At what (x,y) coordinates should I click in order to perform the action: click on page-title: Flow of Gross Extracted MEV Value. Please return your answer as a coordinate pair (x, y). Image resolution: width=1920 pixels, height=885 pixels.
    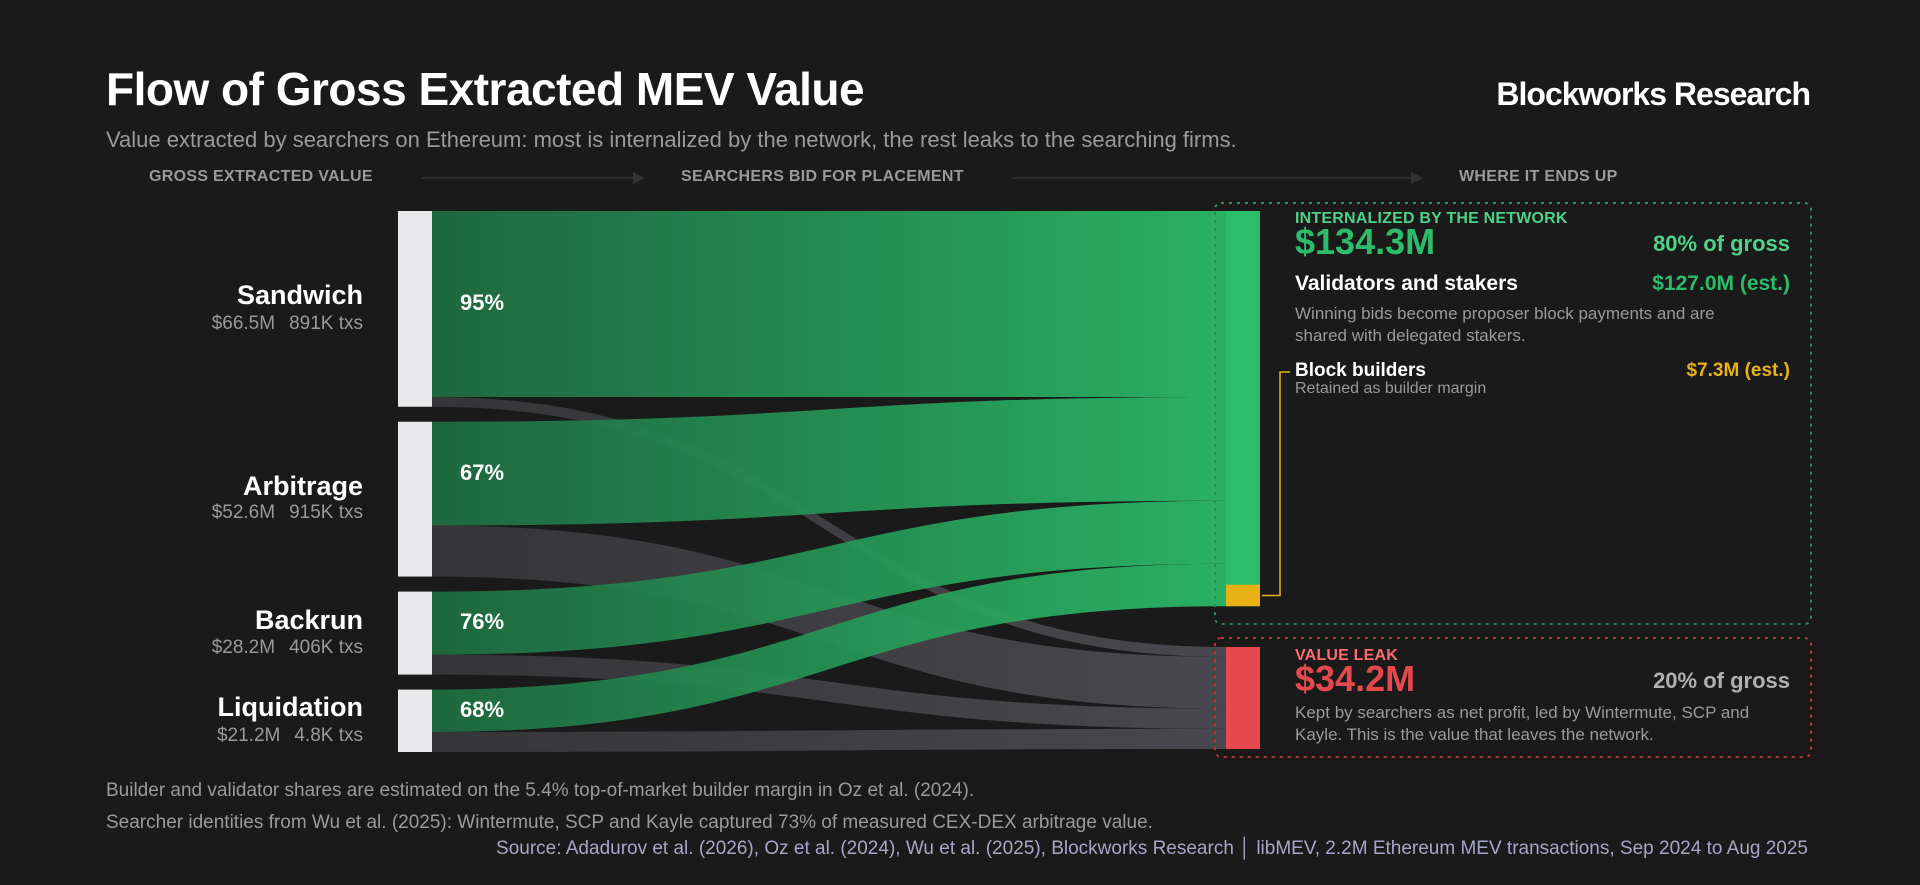
    Looking at the image, I should click on (485, 89).